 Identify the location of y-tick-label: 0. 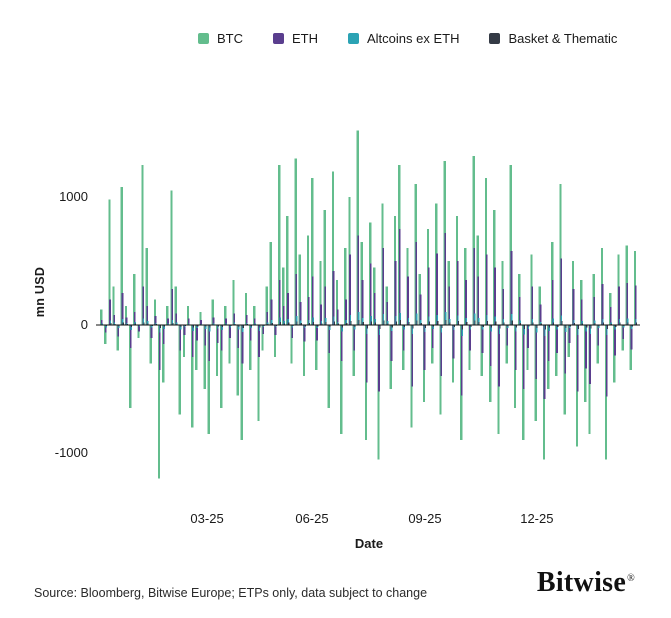
(84, 324).